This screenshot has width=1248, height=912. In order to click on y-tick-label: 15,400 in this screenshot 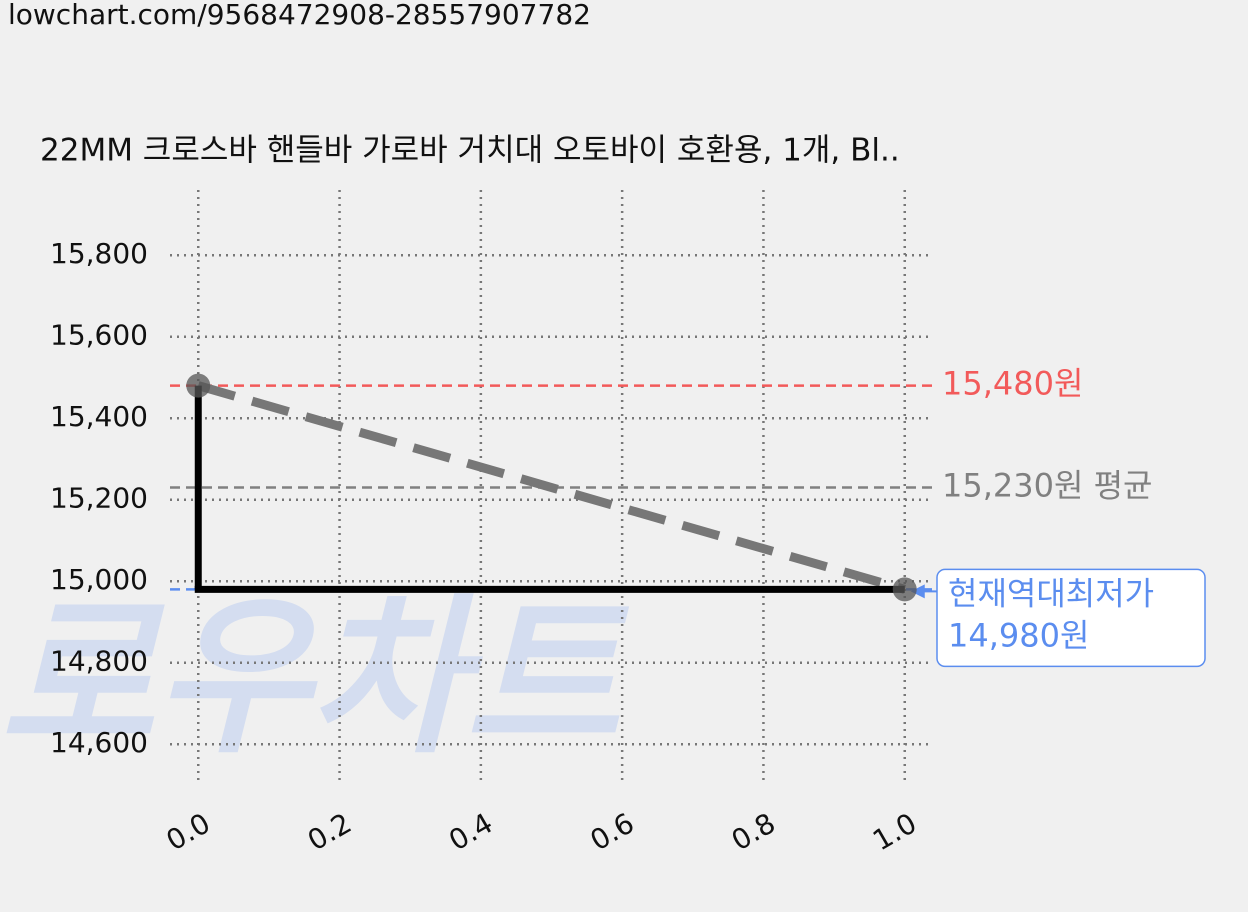, I will do `click(99, 416)`.